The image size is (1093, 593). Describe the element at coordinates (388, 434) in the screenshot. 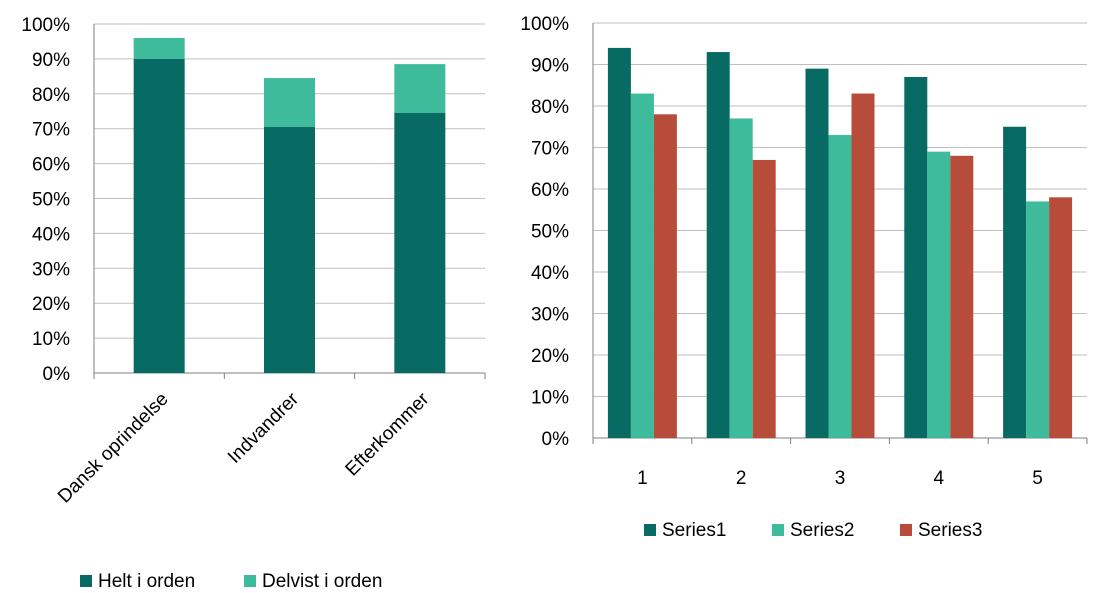

I see `x-category-label: Efterkommer` at that location.